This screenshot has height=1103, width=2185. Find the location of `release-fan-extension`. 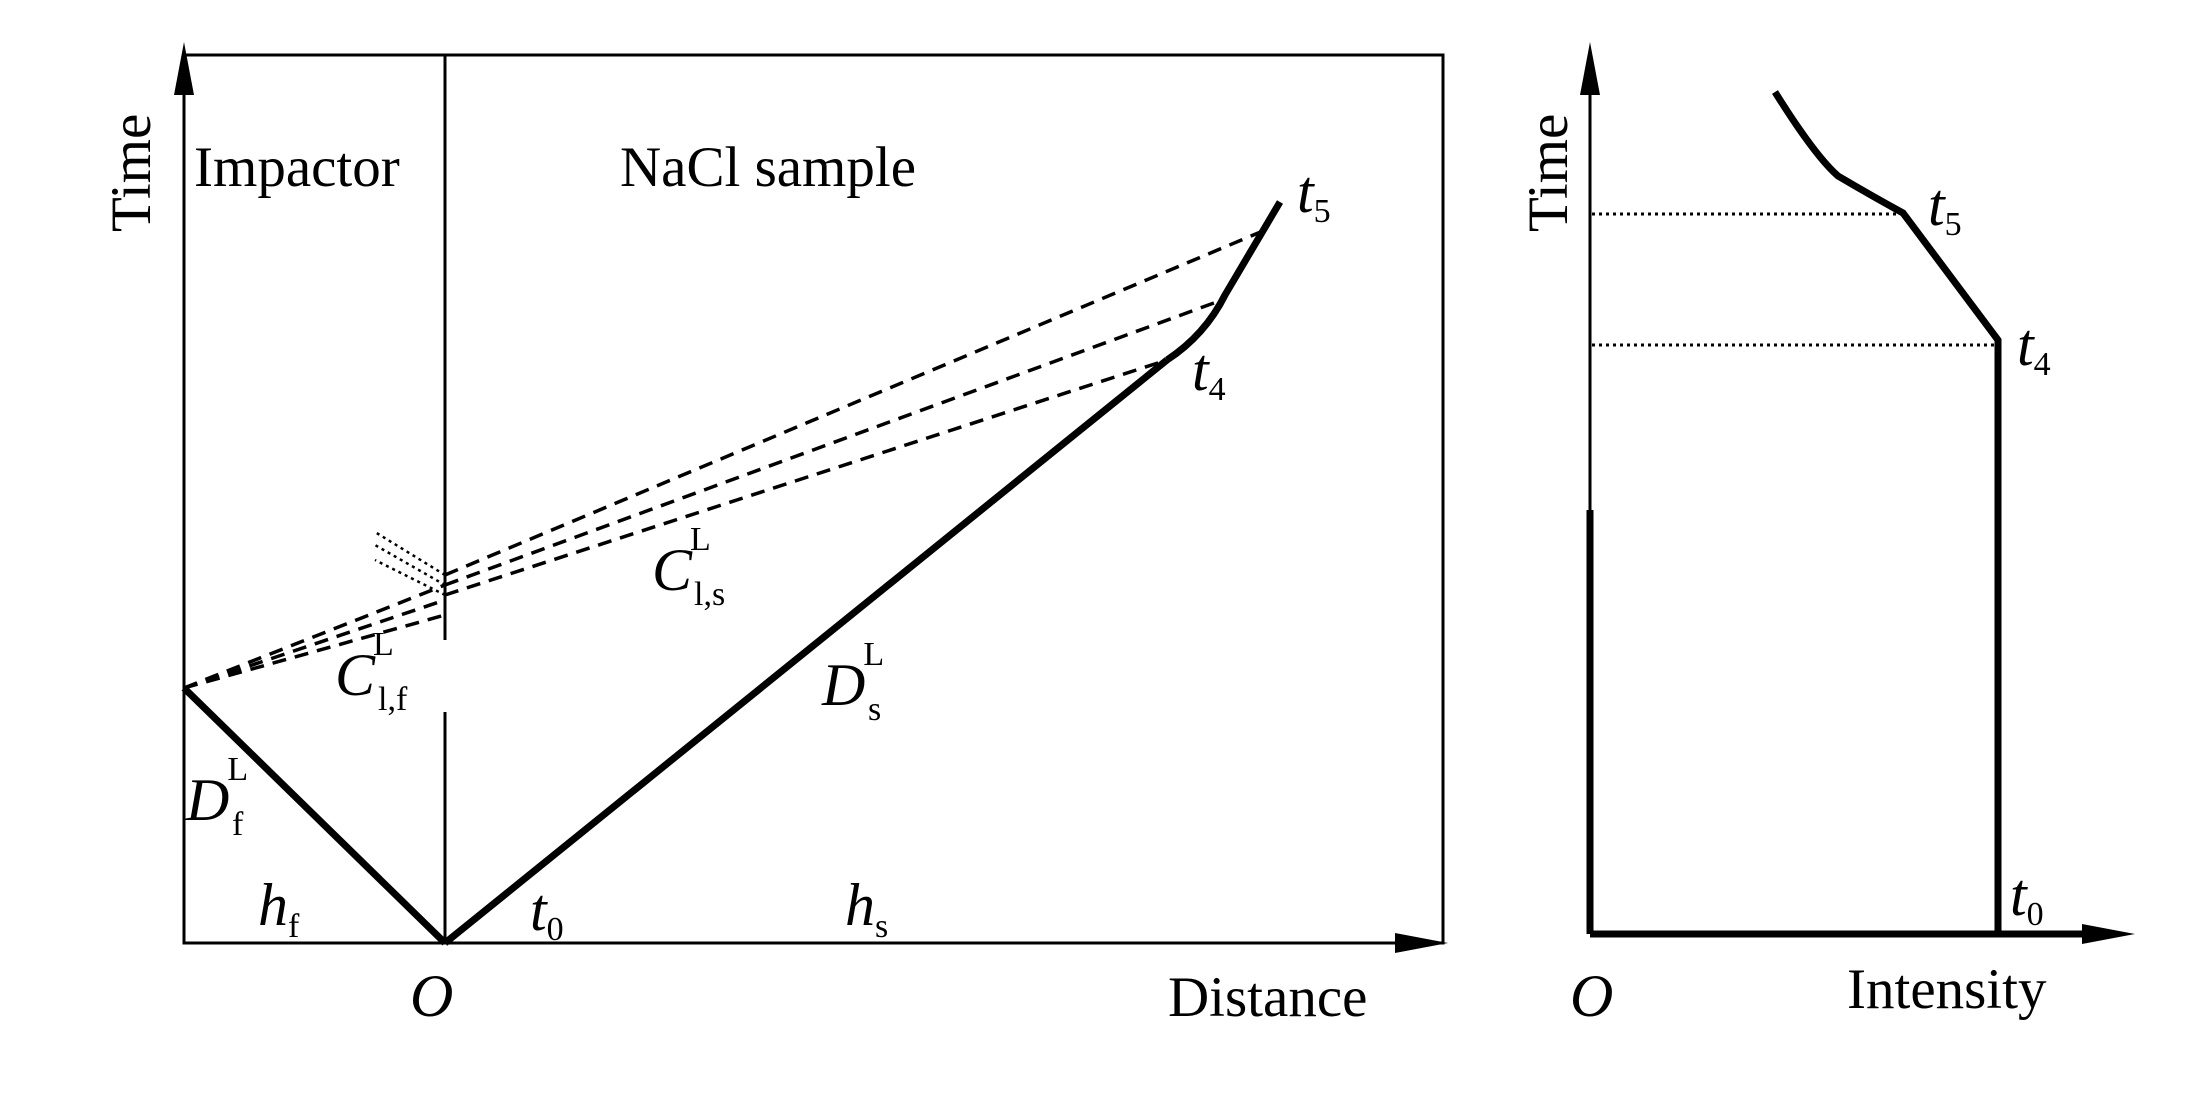

release-fan-extension is located at coordinates (410, 563).